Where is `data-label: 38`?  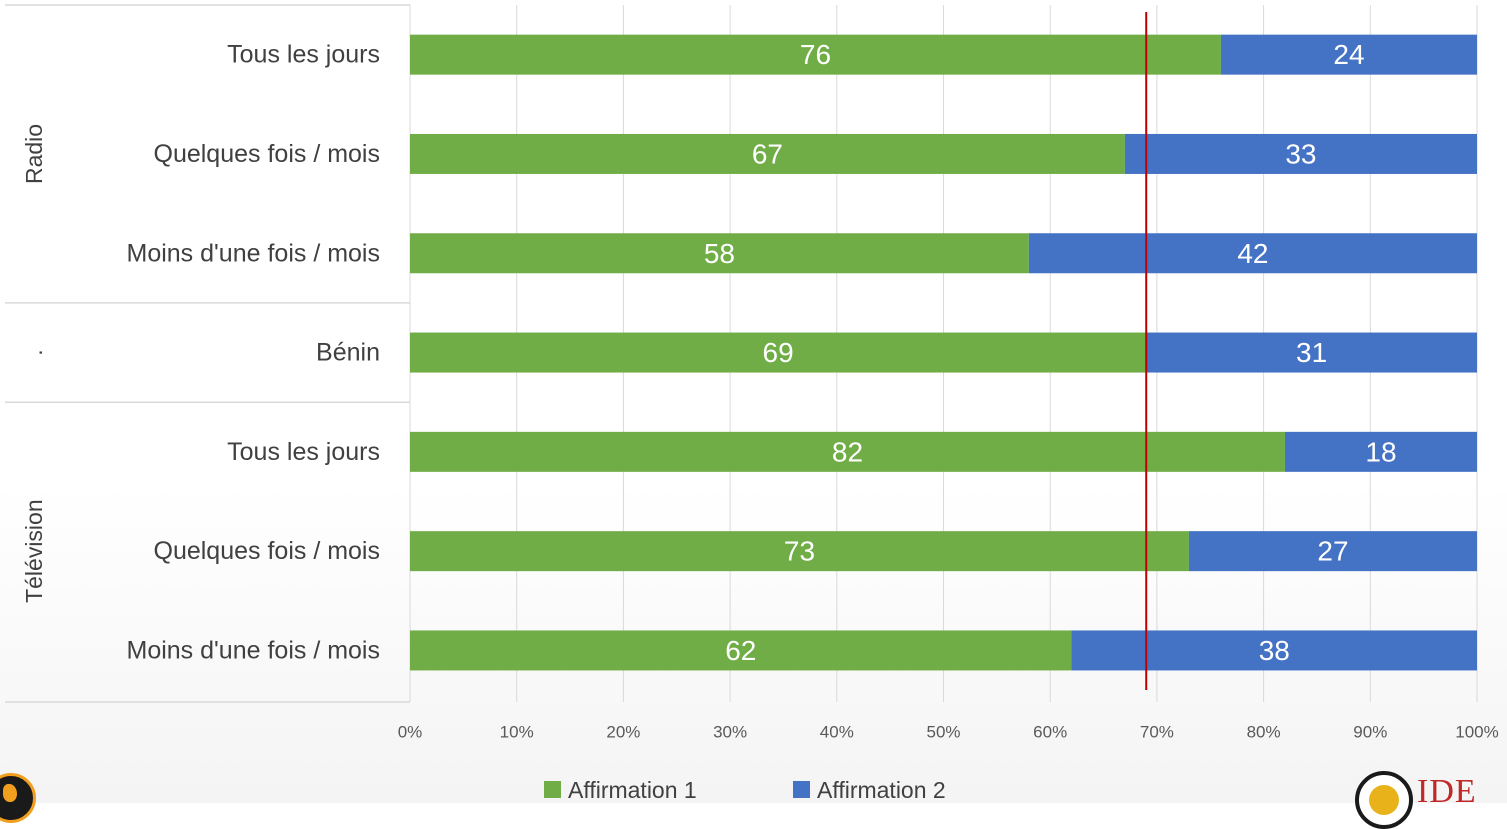
data-label: 38 is located at coordinates (1274, 650).